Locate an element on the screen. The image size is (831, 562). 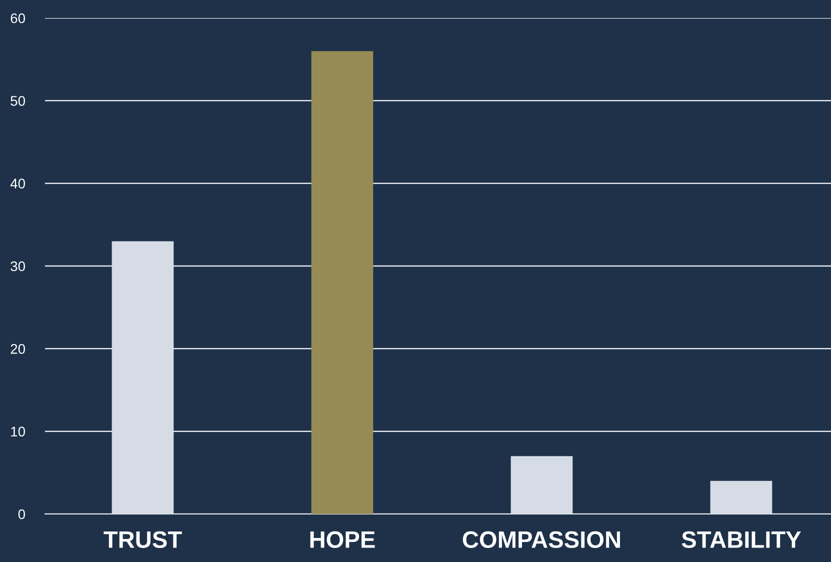
x-tick-label: COMPASSION is located at coordinates (541, 539).